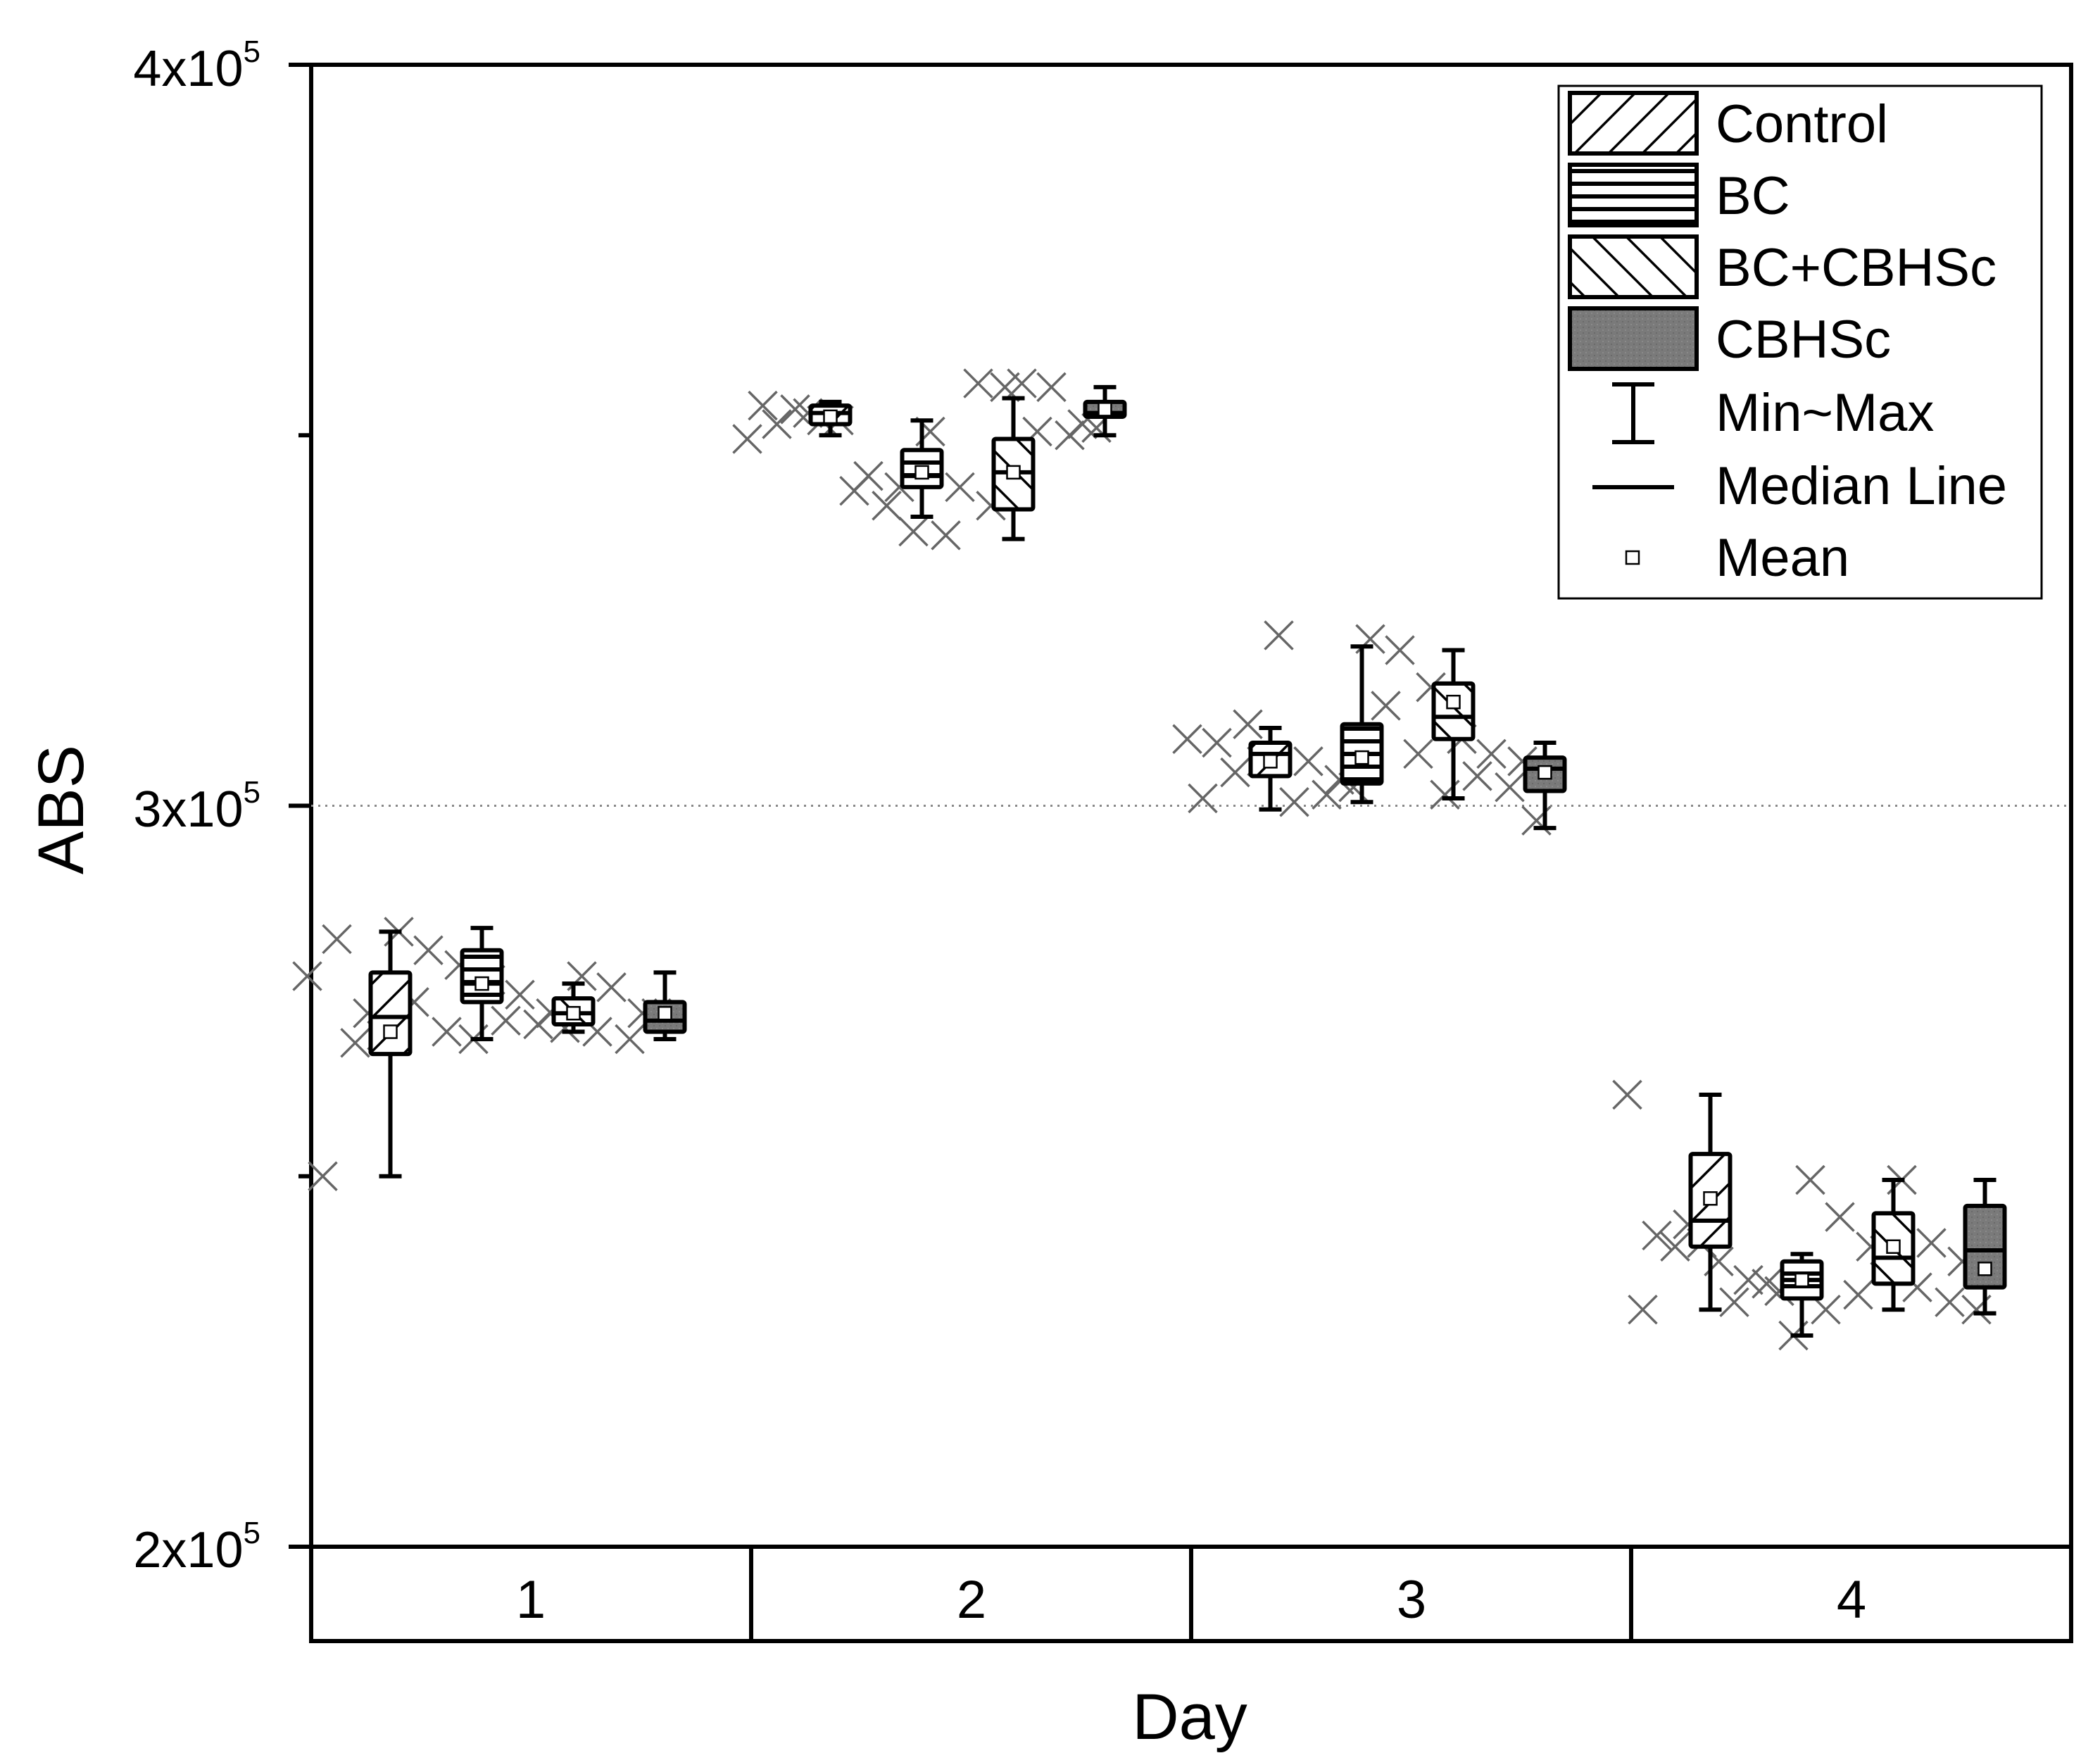 Image resolution: width=2100 pixels, height=1753 pixels. What do you see at coordinates (1802, 124) in the screenshot?
I see `legend-label-control: Control` at bounding box center [1802, 124].